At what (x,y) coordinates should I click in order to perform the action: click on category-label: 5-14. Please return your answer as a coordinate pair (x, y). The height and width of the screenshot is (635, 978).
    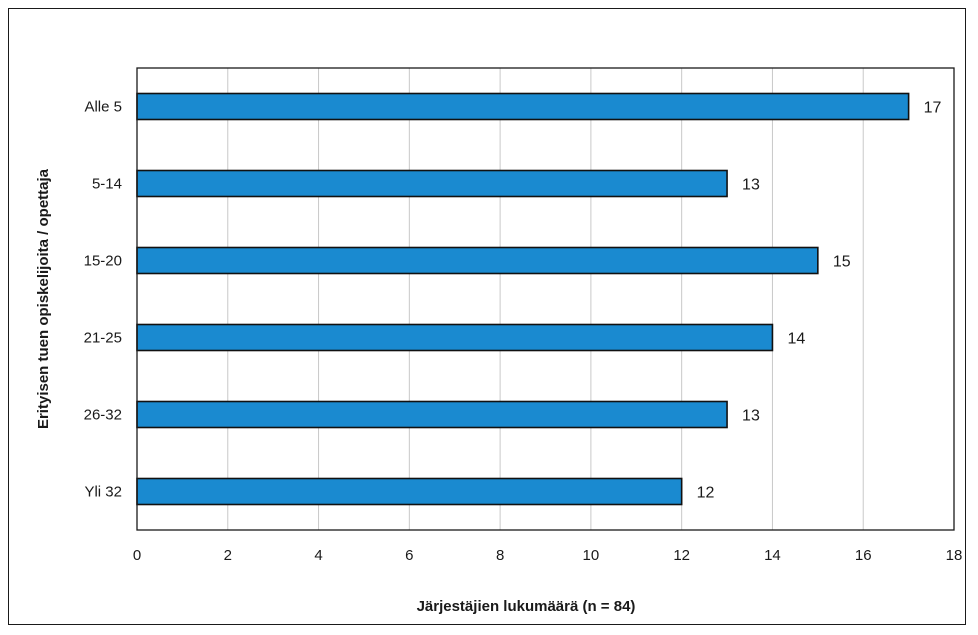
    Looking at the image, I should click on (107, 184).